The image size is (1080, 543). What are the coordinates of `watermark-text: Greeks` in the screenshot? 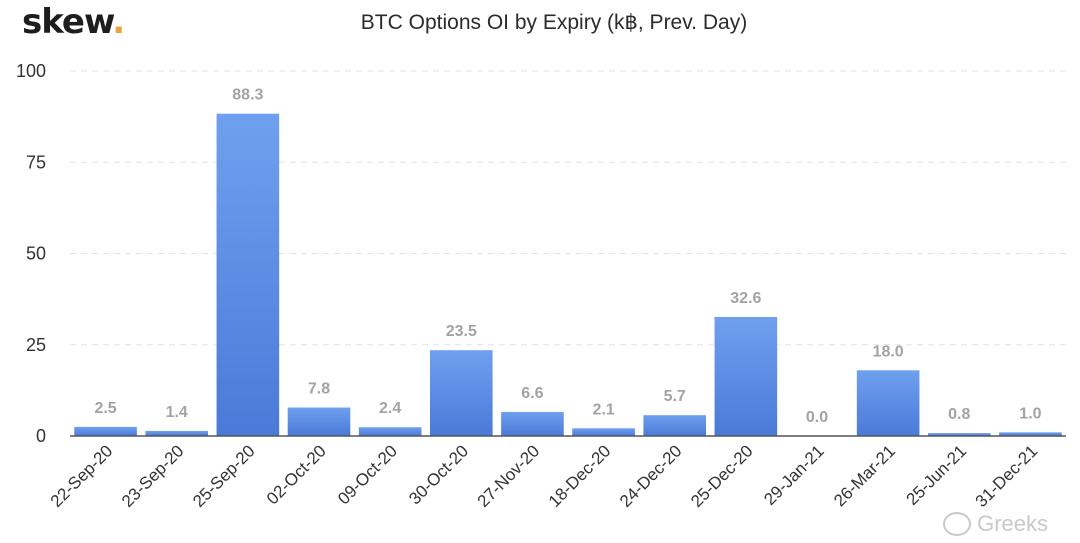 It's located at (1012, 523).